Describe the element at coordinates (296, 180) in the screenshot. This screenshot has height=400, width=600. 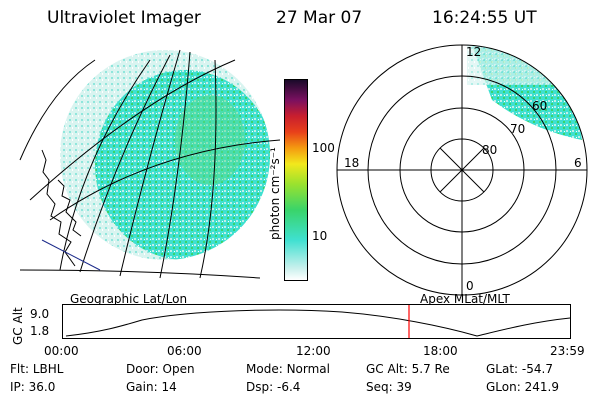
I see `colorbar` at that location.